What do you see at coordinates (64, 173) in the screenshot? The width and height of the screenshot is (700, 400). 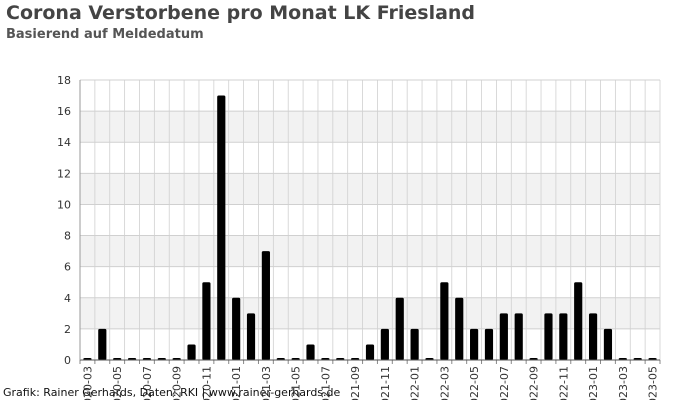 I see `y-tick-label: 12` at bounding box center [64, 173].